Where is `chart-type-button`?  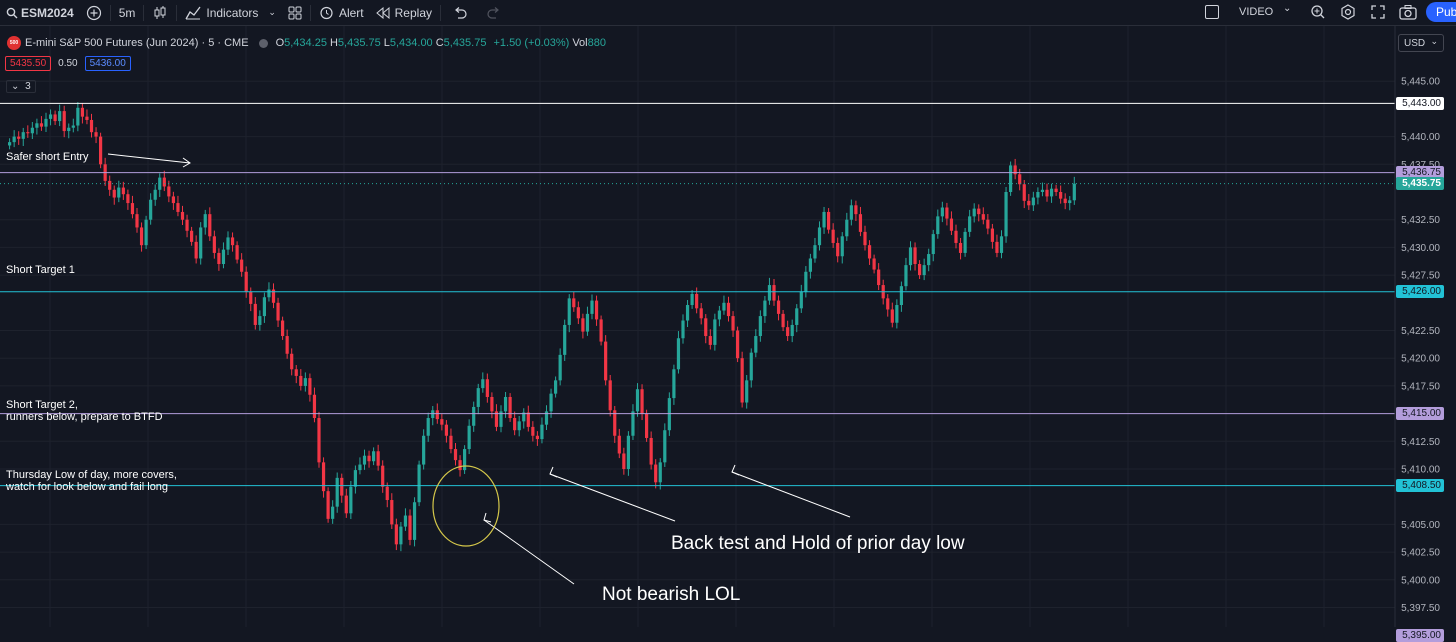 chart-type-button is located at coordinates (160, 12).